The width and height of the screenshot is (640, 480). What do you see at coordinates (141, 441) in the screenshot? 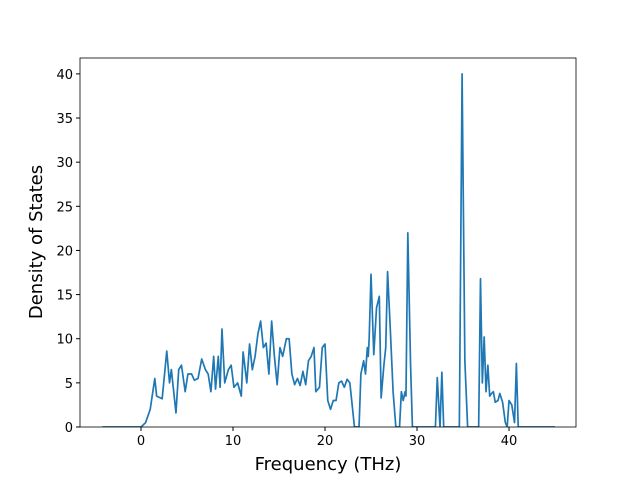
I see `x-tick-label: 0` at bounding box center [141, 441].